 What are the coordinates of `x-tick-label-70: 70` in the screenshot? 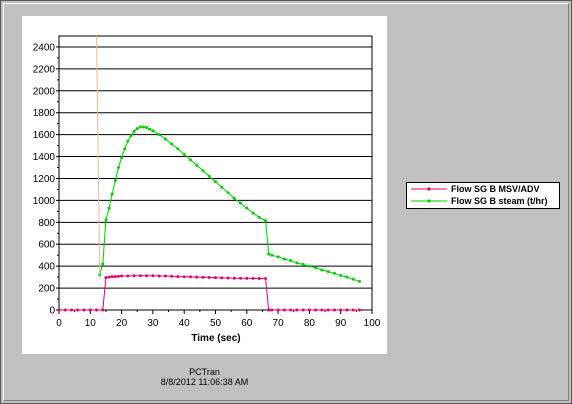 It's located at (279, 323).